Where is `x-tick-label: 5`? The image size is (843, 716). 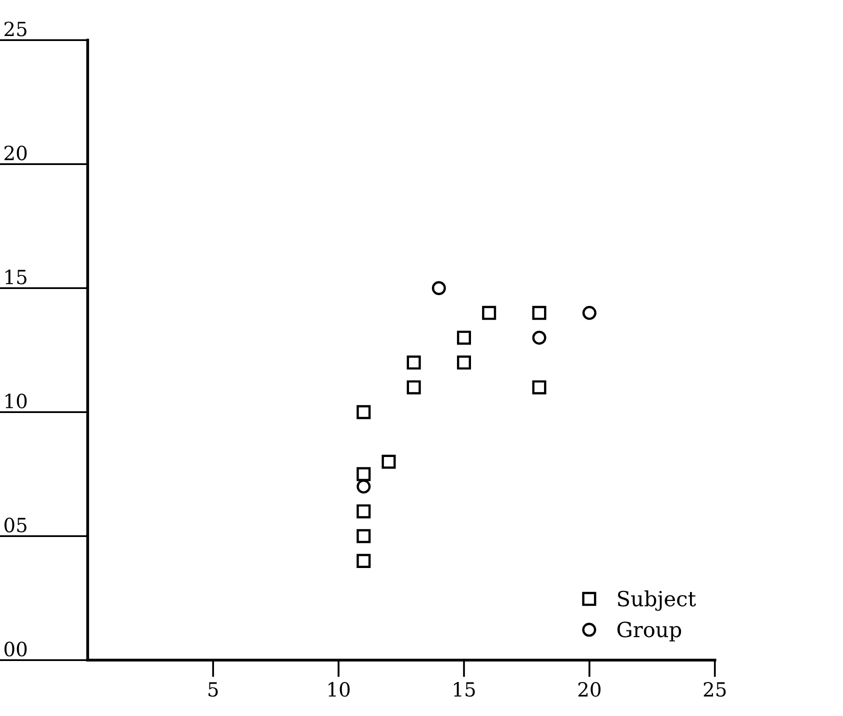
x-tick-label: 5 is located at coordinates (213, 689).